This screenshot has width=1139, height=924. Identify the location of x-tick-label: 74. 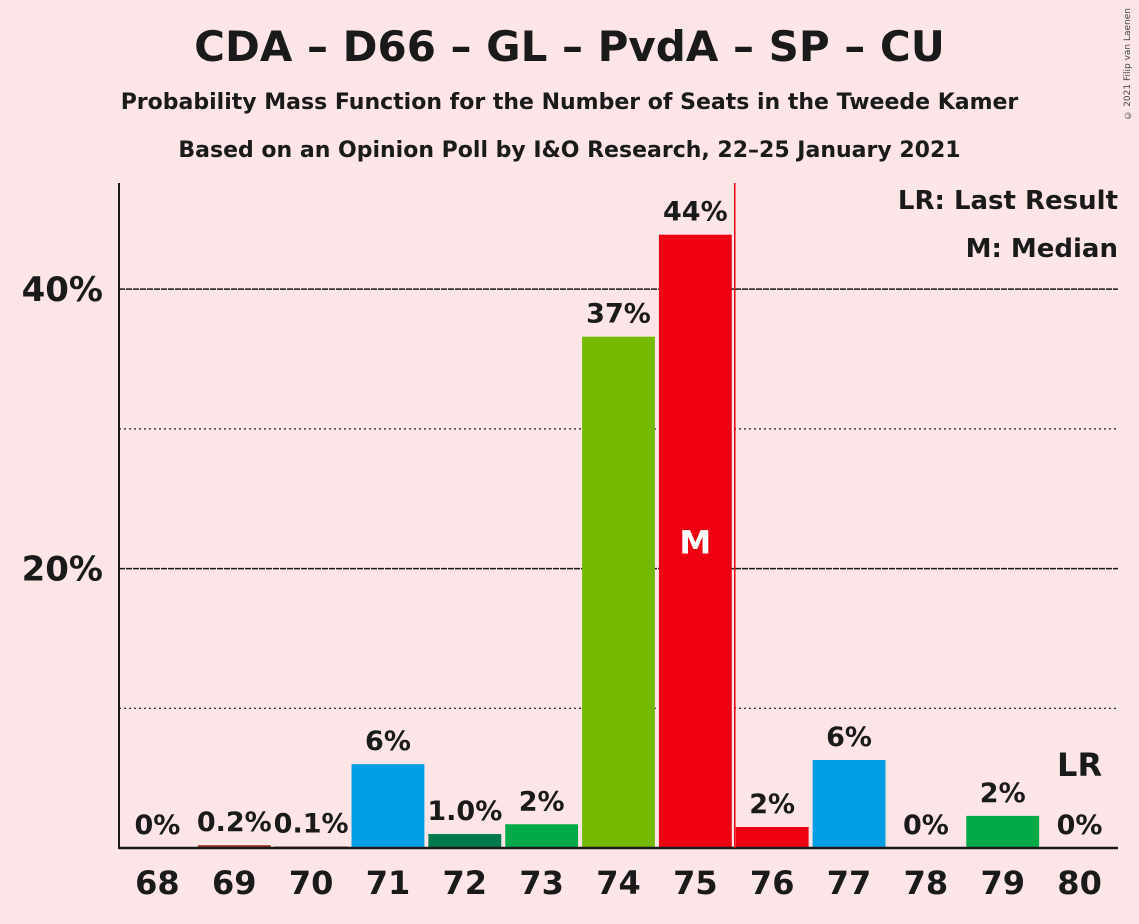
(618, 883).